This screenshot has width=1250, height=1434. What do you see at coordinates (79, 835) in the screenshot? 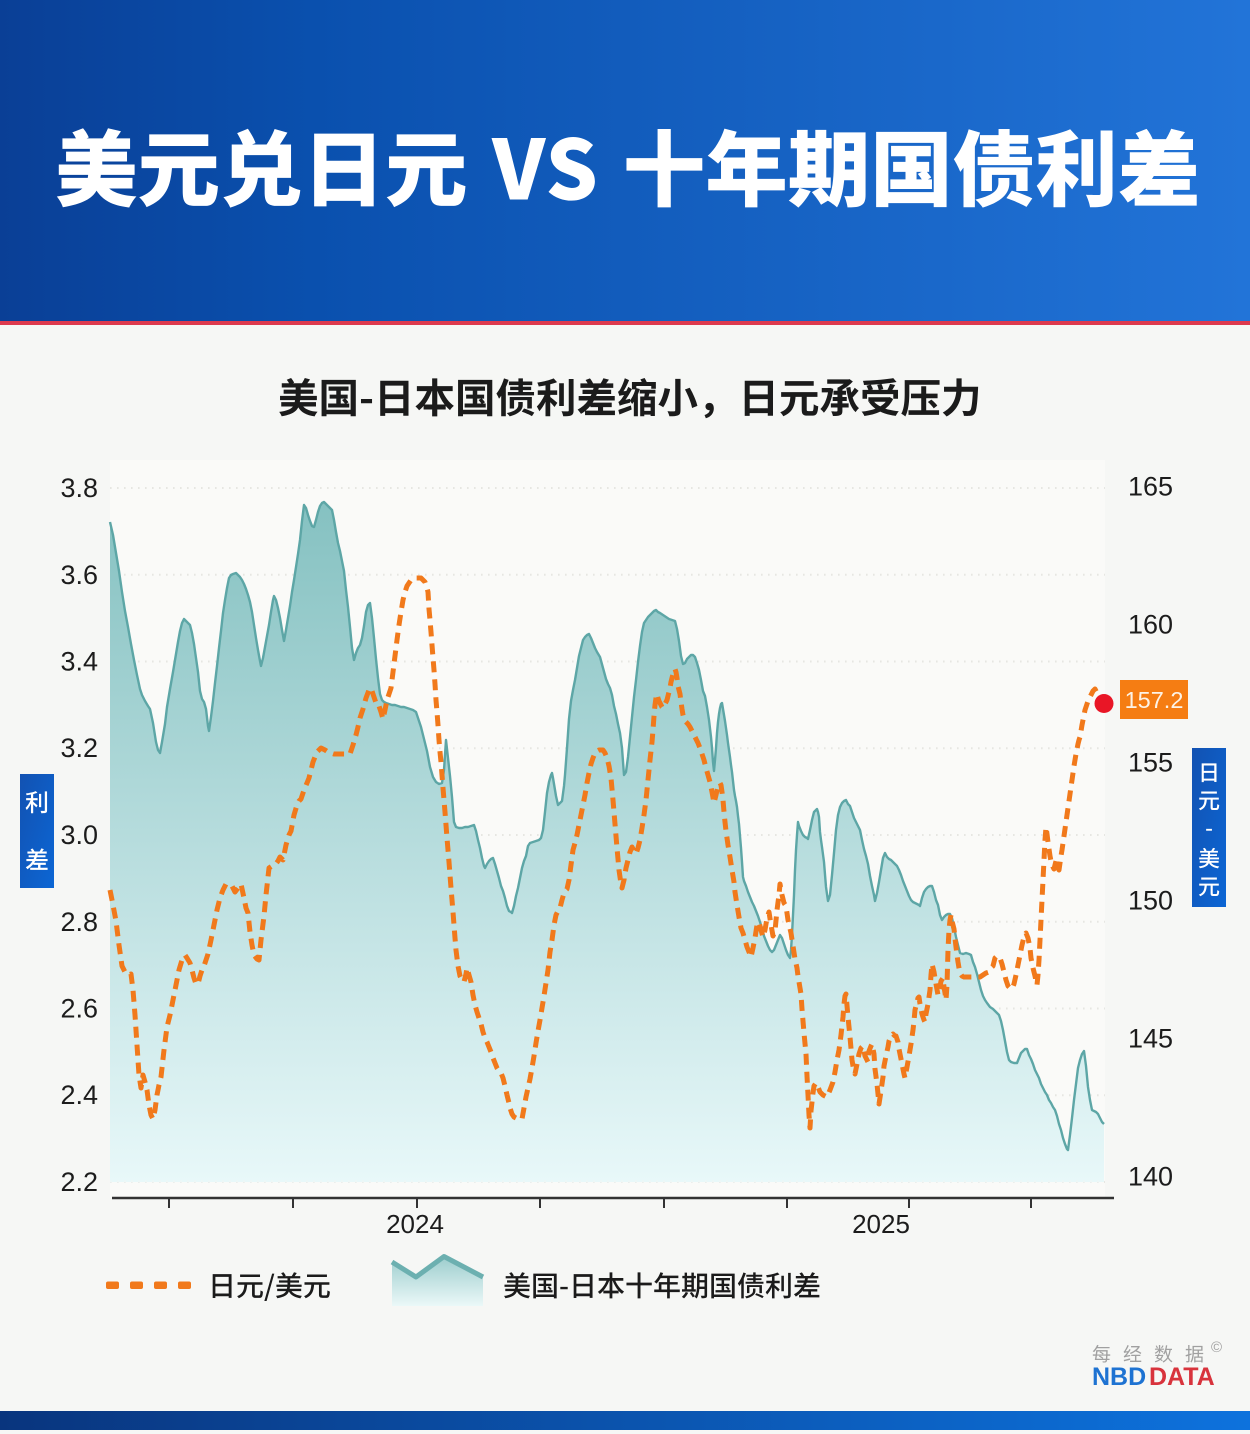
I see `svg-text: 3.0` at bounding box center [79, 835].